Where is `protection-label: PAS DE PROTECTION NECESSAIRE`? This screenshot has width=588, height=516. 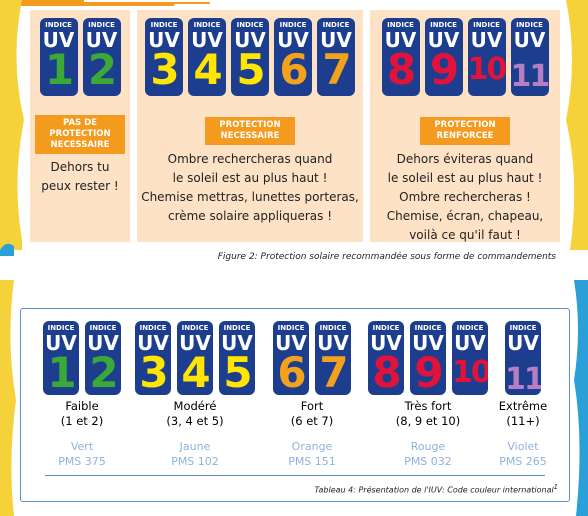 protection-label: PAS DE PROTECTION NECESSAIRE is located at coordinates (80, 134).